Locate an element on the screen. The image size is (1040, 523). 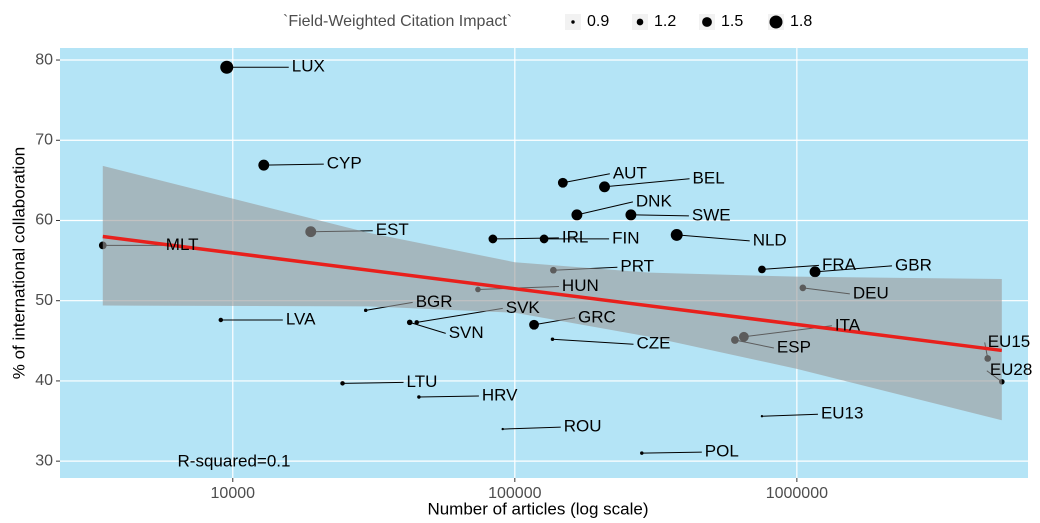
legend-label: 0.9 is located at coordinates (598, 21).